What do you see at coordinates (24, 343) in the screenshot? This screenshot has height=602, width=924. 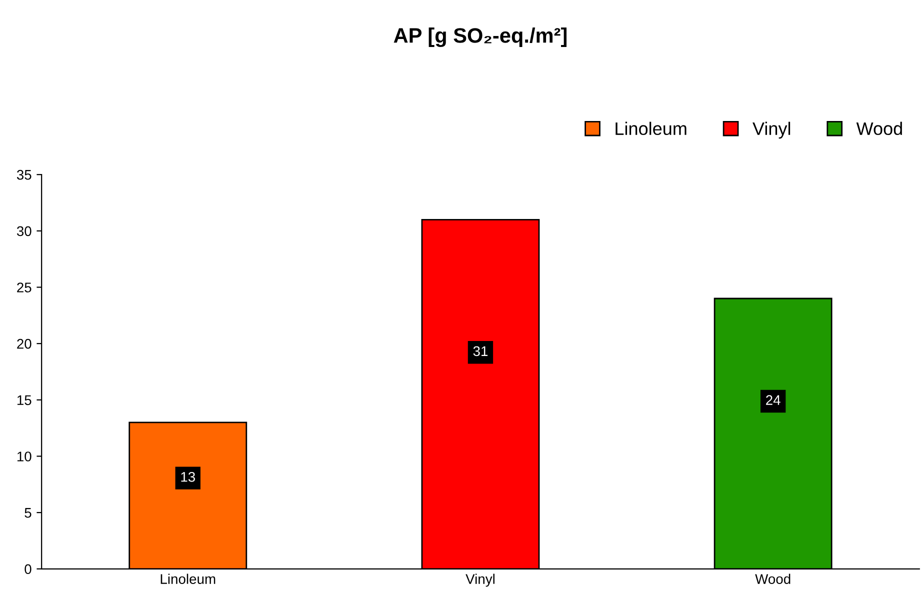 I see `y-tick-label: 20` at bounding box center [24, 343].